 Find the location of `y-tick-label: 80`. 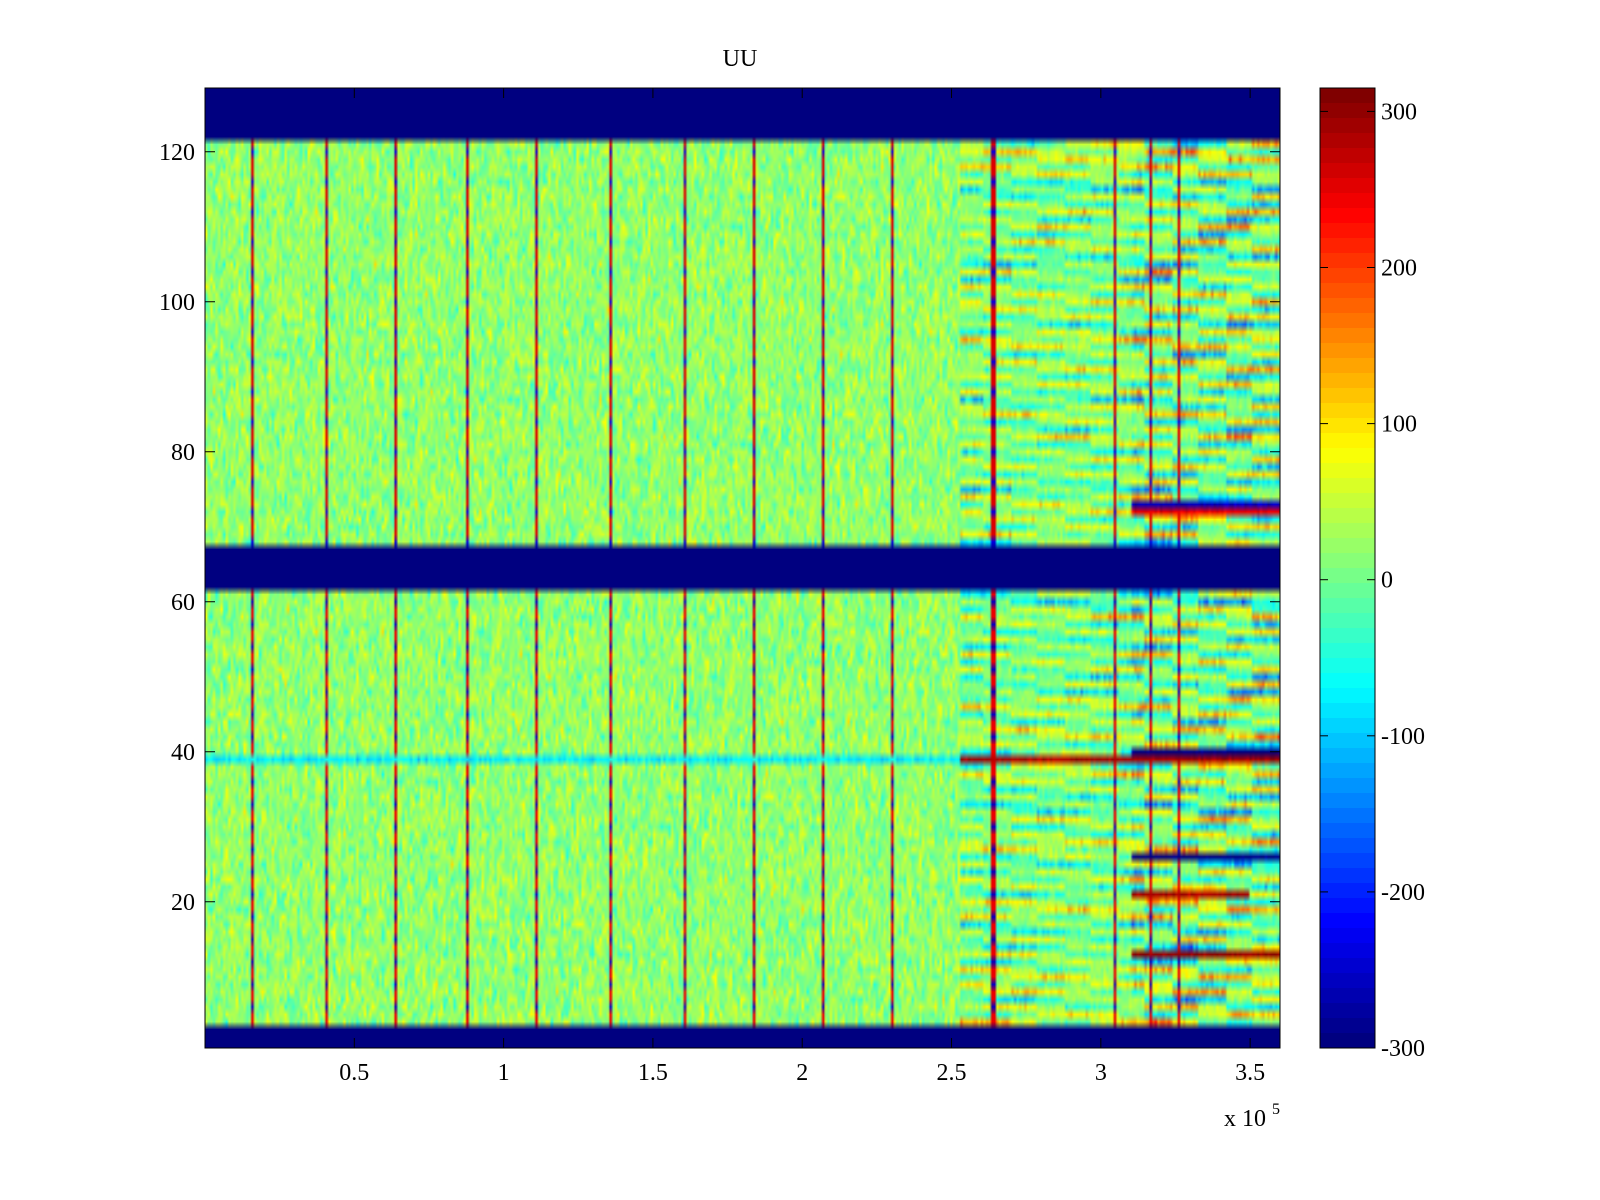

y-tick-label: 80 is located at coordinates (183, 453).